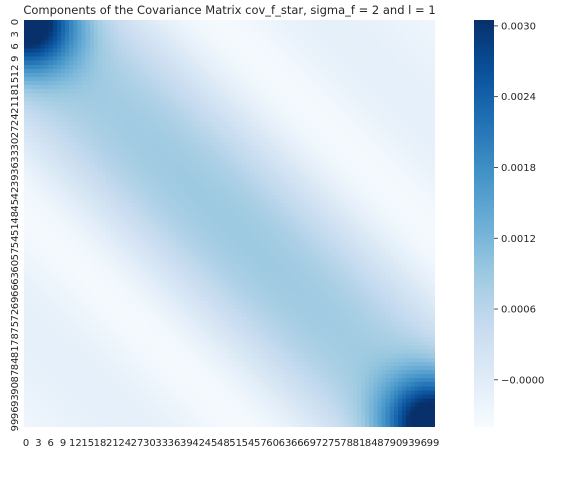 The height and width of the screenshot is (482, 573). What do you see at coordinates (51, 443) in the screenshot?
I see `x-tick-label: 6` at bounding box center [51, 443].